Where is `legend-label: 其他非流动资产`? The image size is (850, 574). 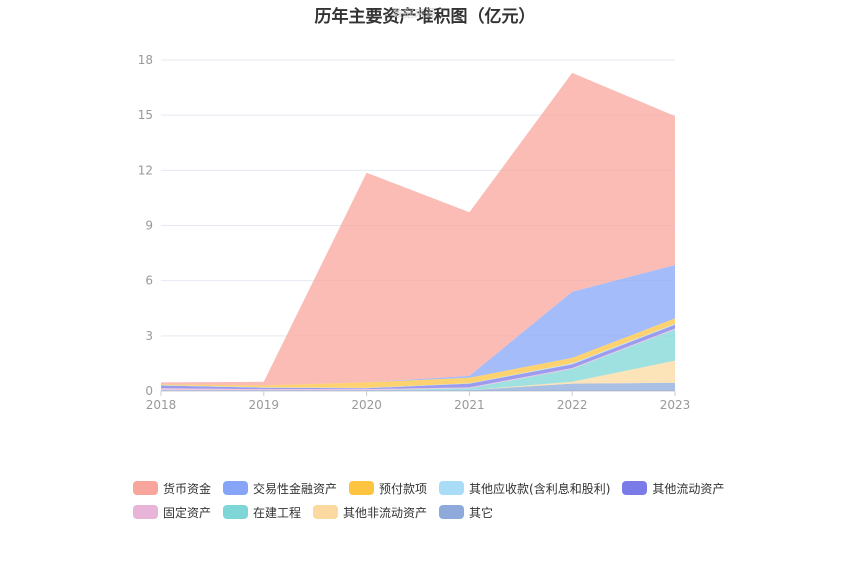 legend-label: 其他非流动资产 is located at coordinates (385, 512).